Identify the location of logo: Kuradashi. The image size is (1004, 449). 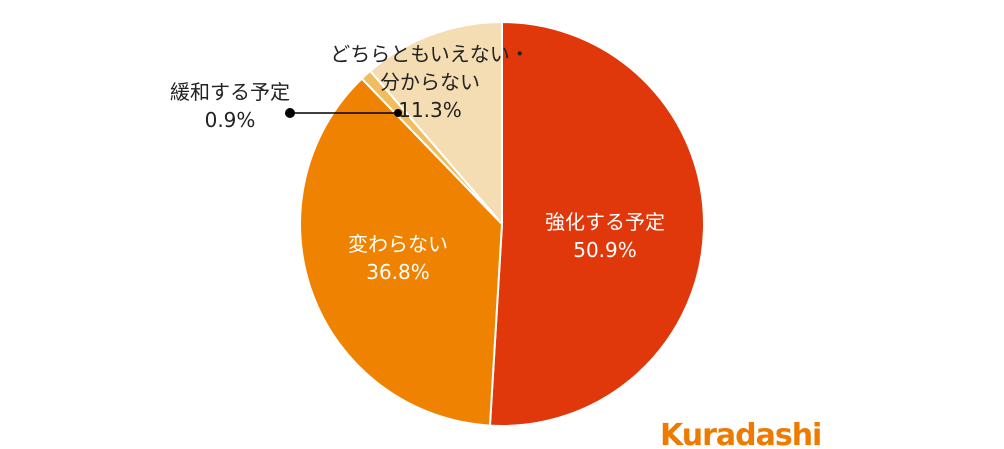
(741, 433).